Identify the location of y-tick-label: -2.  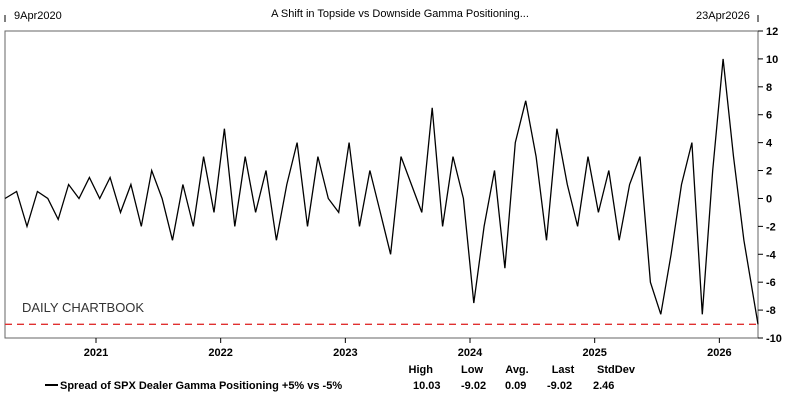
(771, 227).